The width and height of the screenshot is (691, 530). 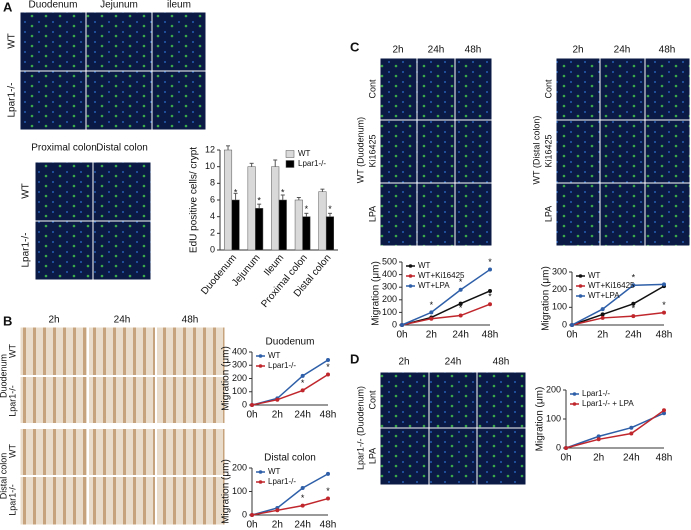 What do you see at coordinates (212, 233) in the screenshot?
I see `y-tick-label: 2` at bounding box center [212, 233].